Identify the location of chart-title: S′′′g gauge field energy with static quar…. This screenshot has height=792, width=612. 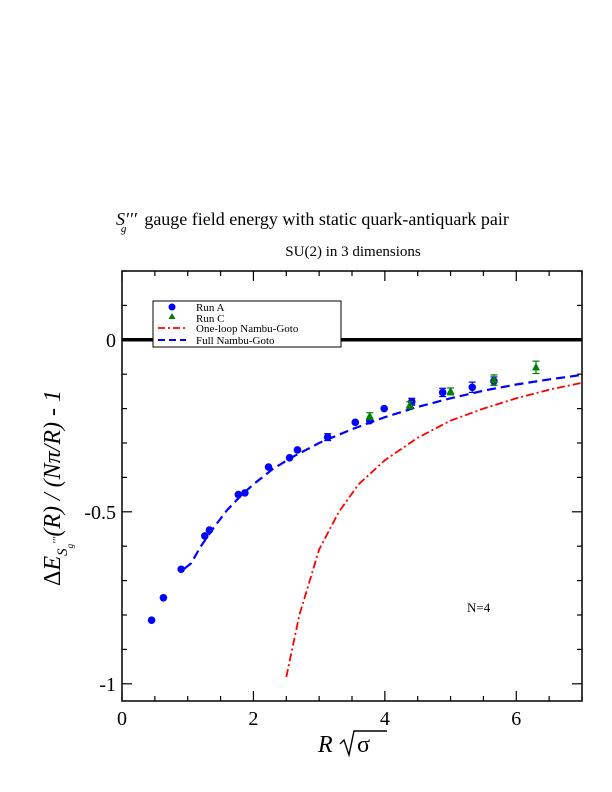
(312, 222).